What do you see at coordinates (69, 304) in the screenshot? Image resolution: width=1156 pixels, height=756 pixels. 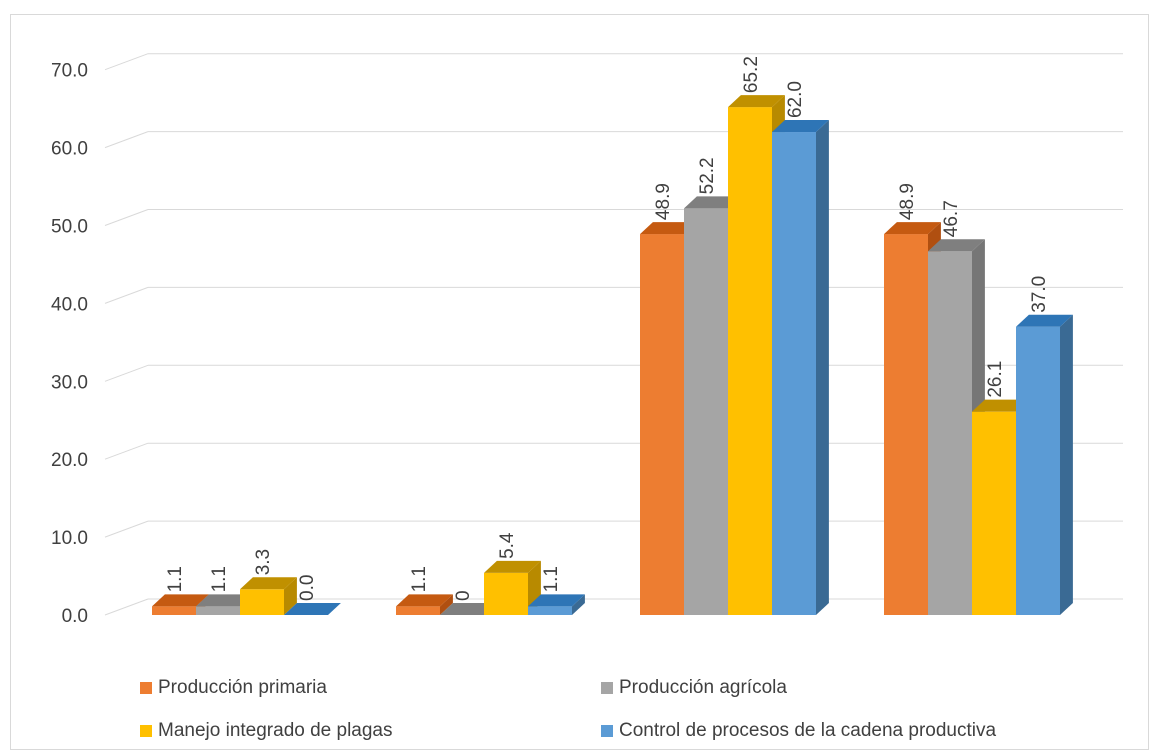 I see `y-tick-label-4: 40.0` at bounding box center [69, 304].